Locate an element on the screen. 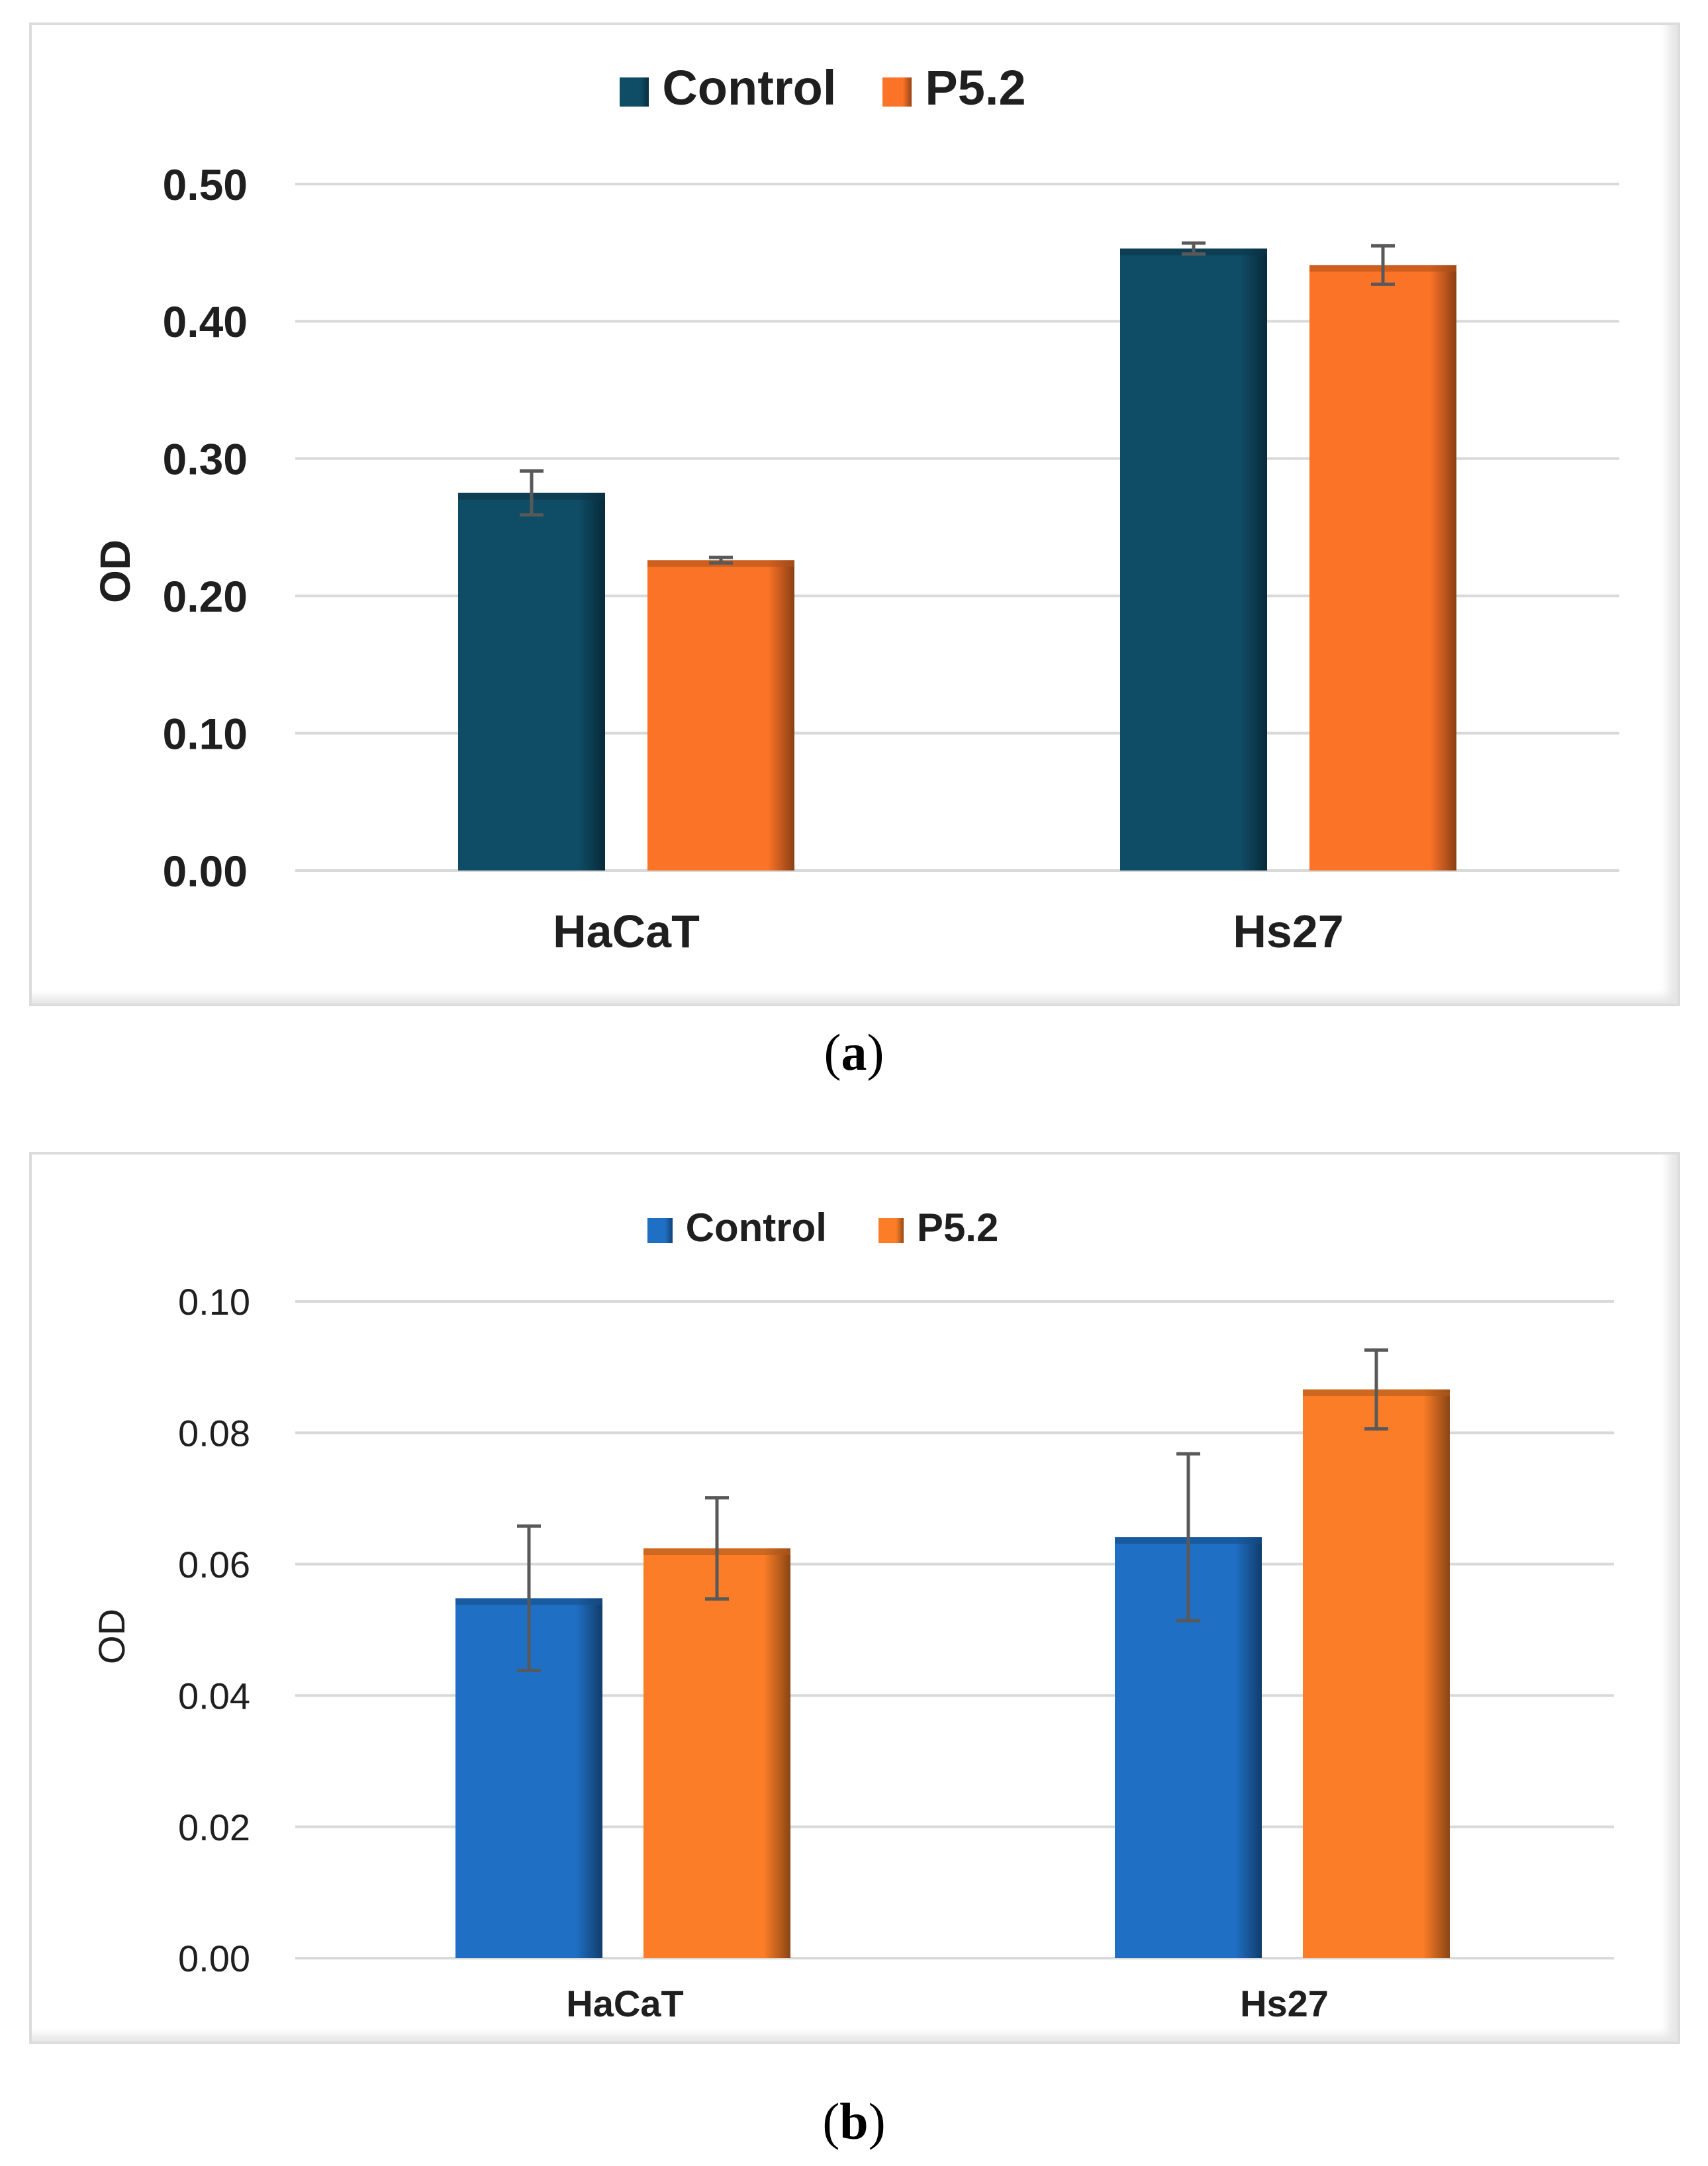  y-tick-label: 0.30 is located at coordinates (205, 460).